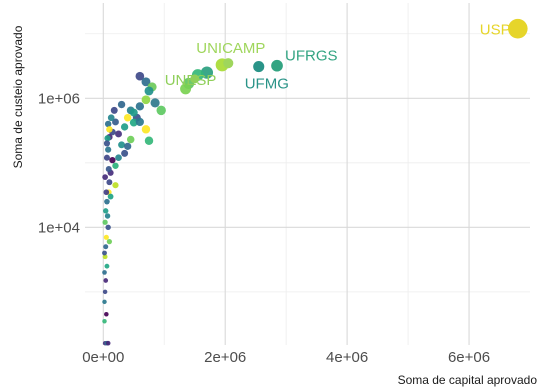  What do you see at coordinates (518, 28) in the screenshot?
I see `labeled-point-usp` at bounding box center [518, 28].